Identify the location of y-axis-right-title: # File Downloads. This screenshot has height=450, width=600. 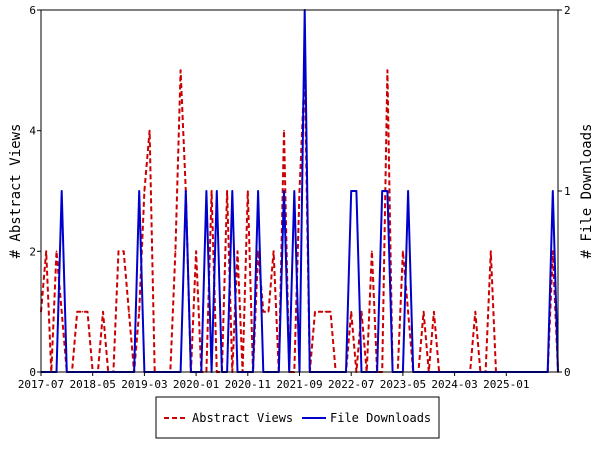
(587, 191).